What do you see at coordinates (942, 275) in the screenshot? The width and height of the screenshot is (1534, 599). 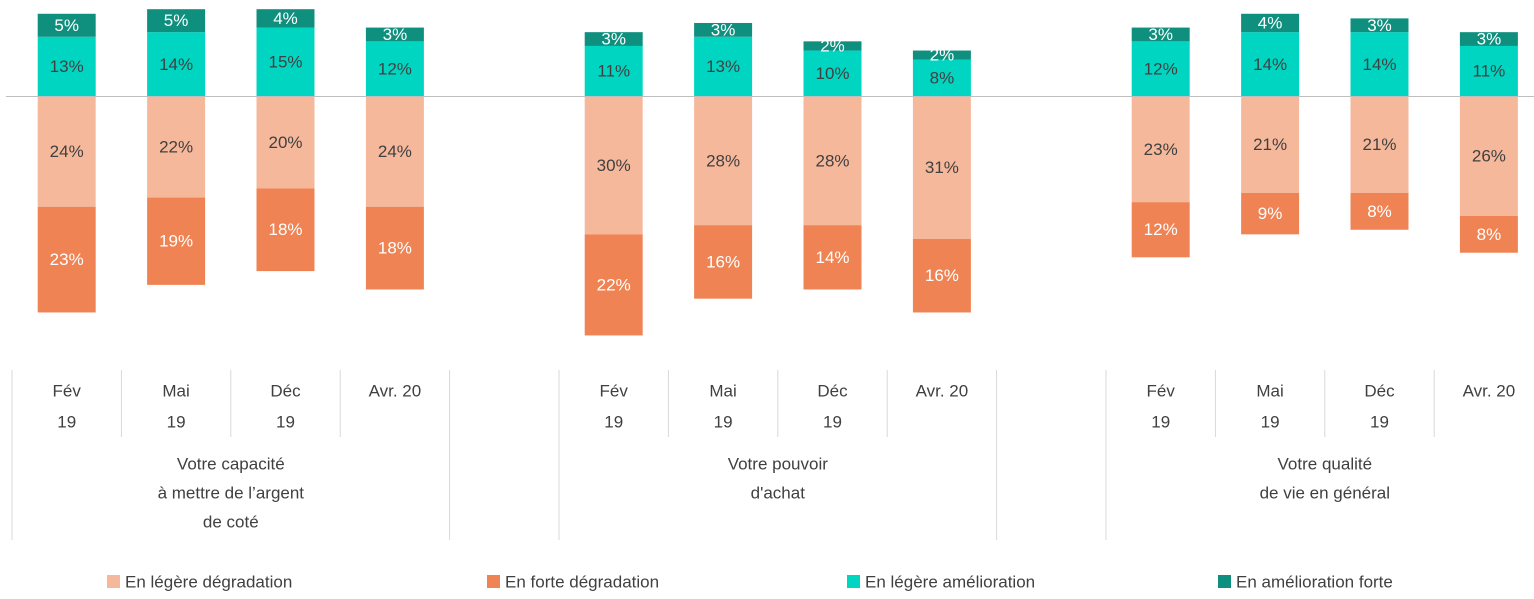 I see `value-label: 16%` at bounding box center [942, 275].